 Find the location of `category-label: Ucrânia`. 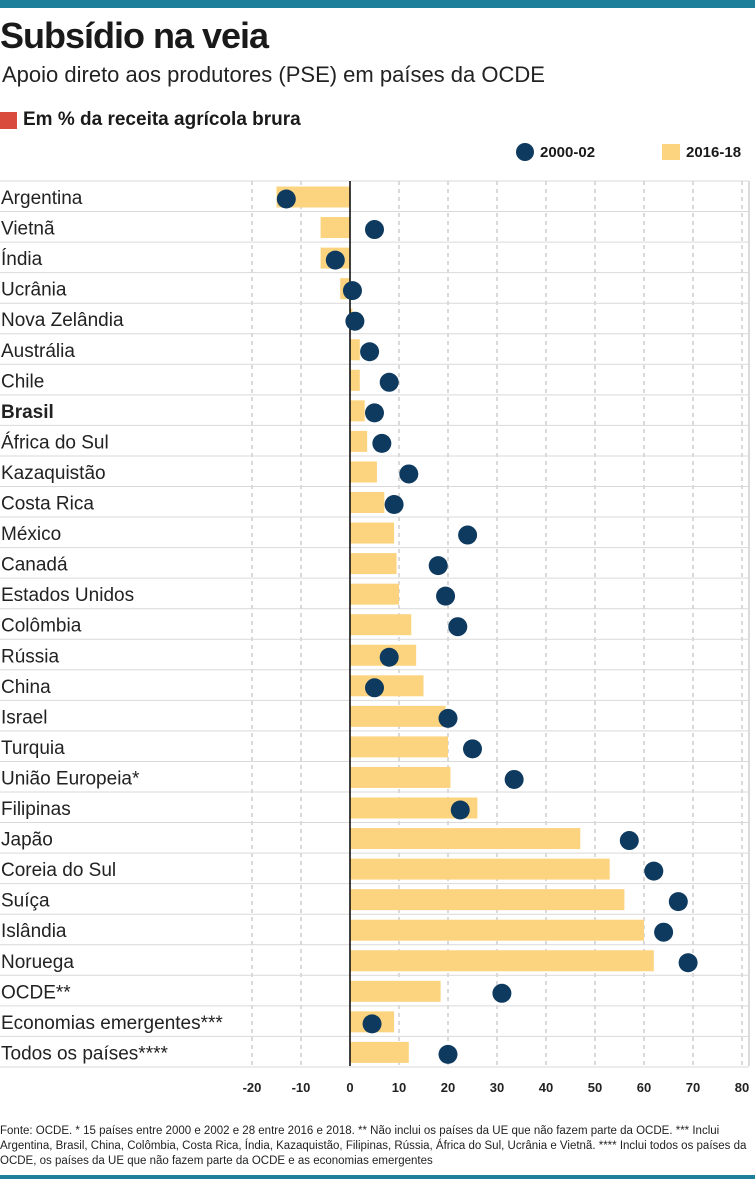

category-label: Ucrânia is located at coordinates (34, 290).